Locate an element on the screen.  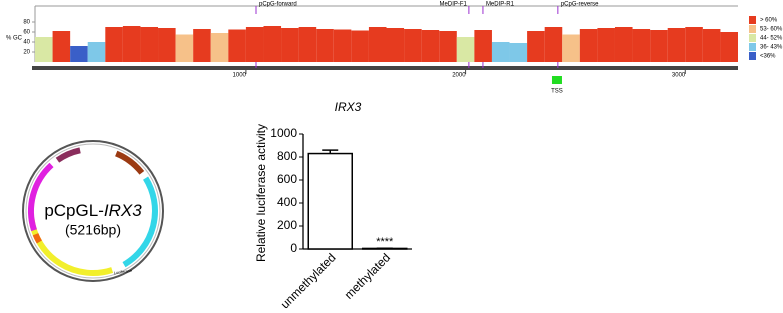
legend-label: <36% is located at coordinates (768, 57).